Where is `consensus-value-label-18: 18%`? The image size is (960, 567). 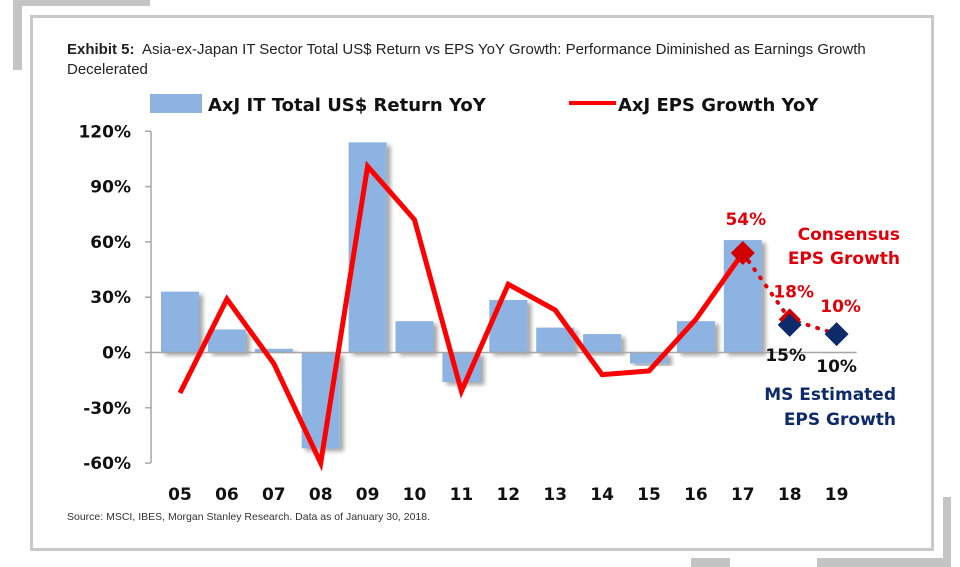
consensus-value-label-18: 18% is located at coordinates (793, 292).